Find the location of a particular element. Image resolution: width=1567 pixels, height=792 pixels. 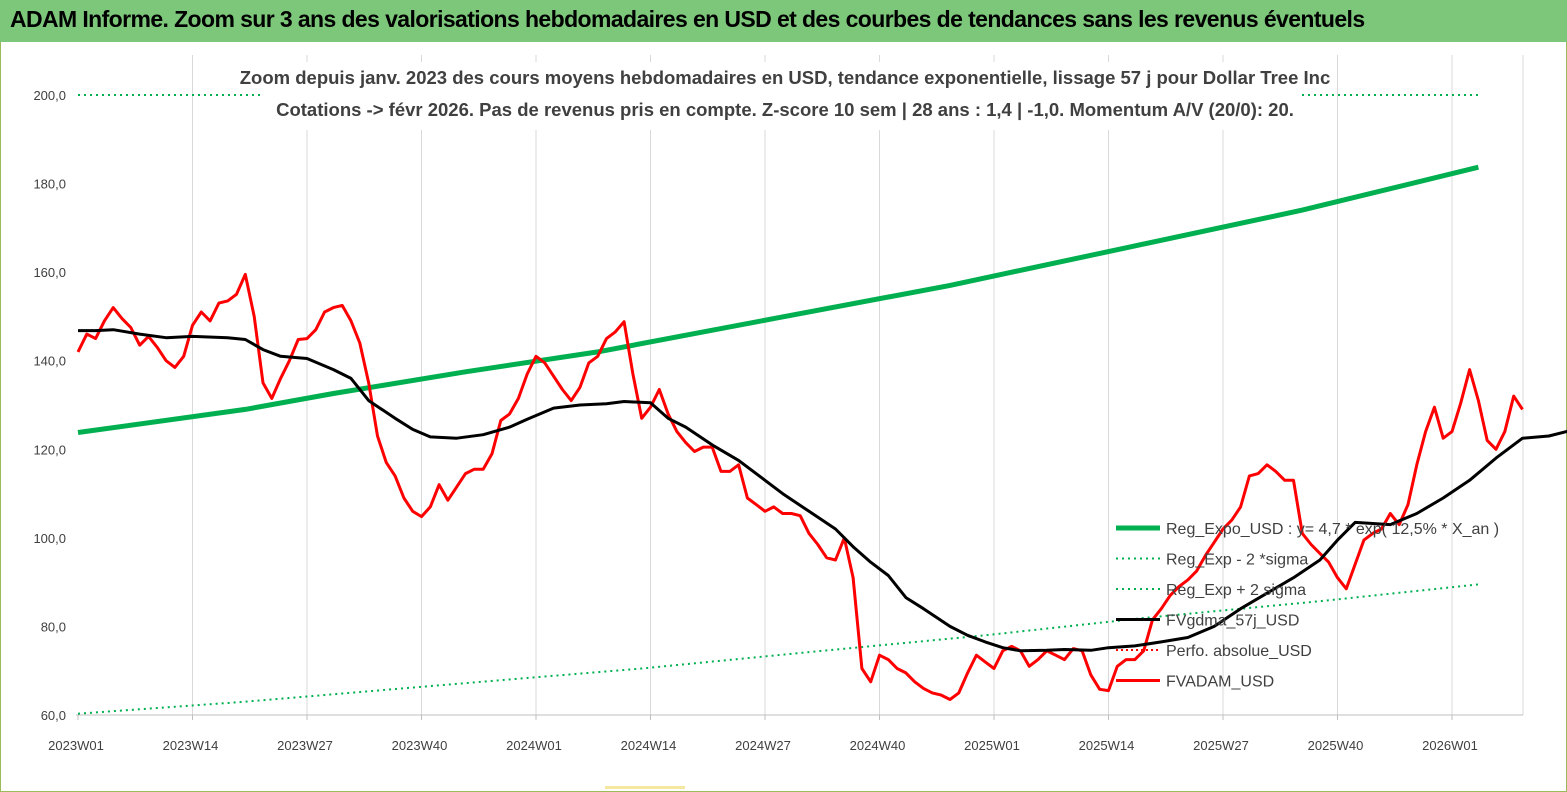

y-tick-label: 140,0 is located at coordinates (49, 361).